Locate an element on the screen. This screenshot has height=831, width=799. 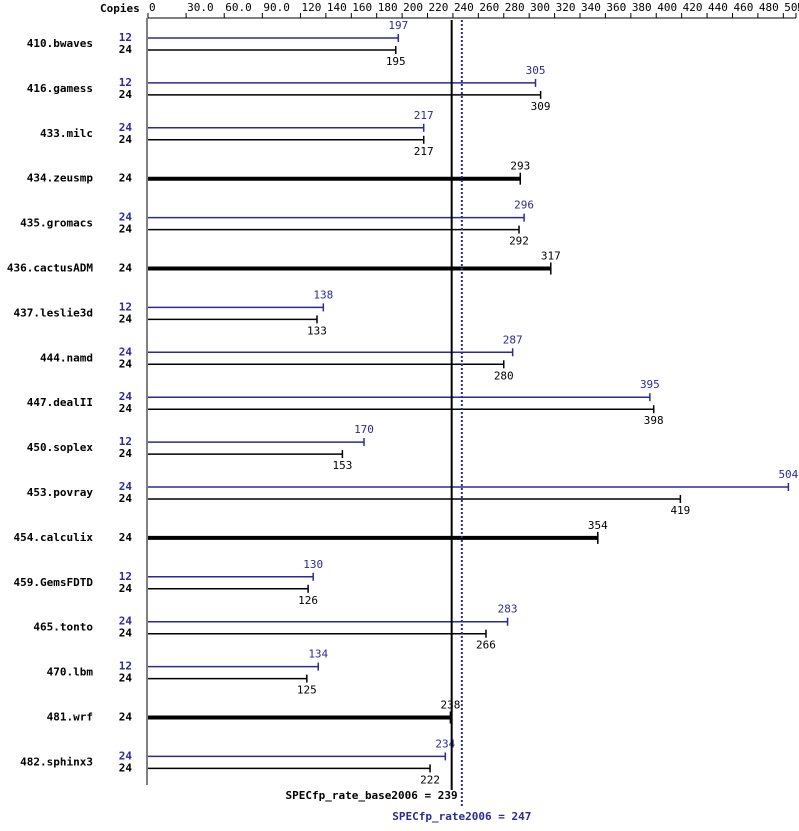
x-tick-label: 0 is located at coordinates (152, 7).